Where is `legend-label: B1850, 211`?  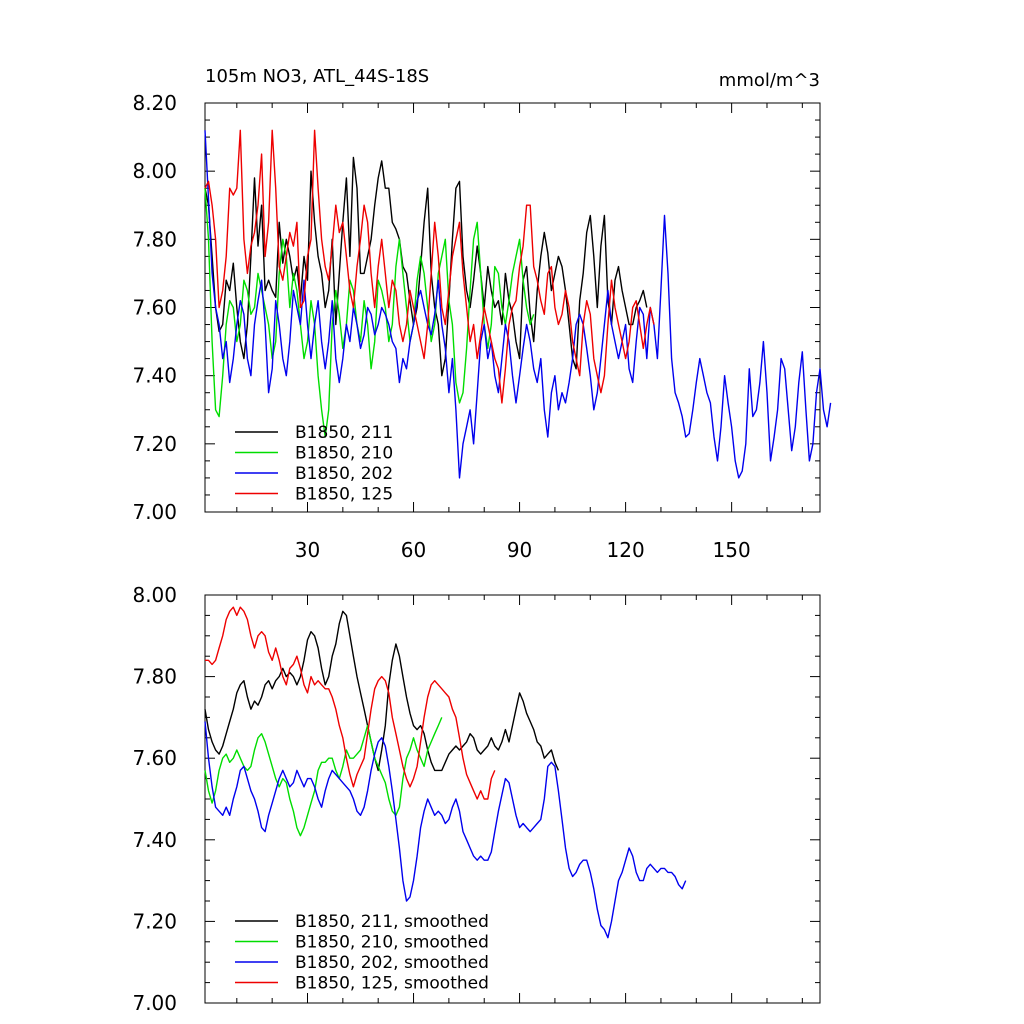
legend-label: B1850, 211 is located at coordinates (344, 433).